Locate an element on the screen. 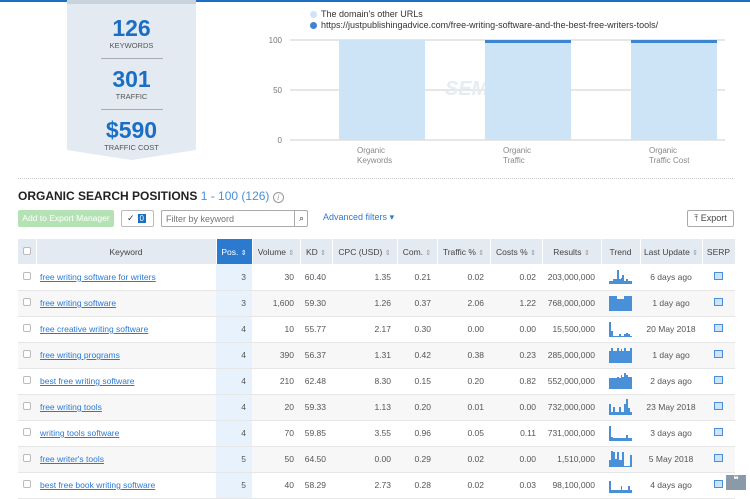 The image size is (750, 499). selected-count-button: ✓ 0 is located at coordinates (137, 218).